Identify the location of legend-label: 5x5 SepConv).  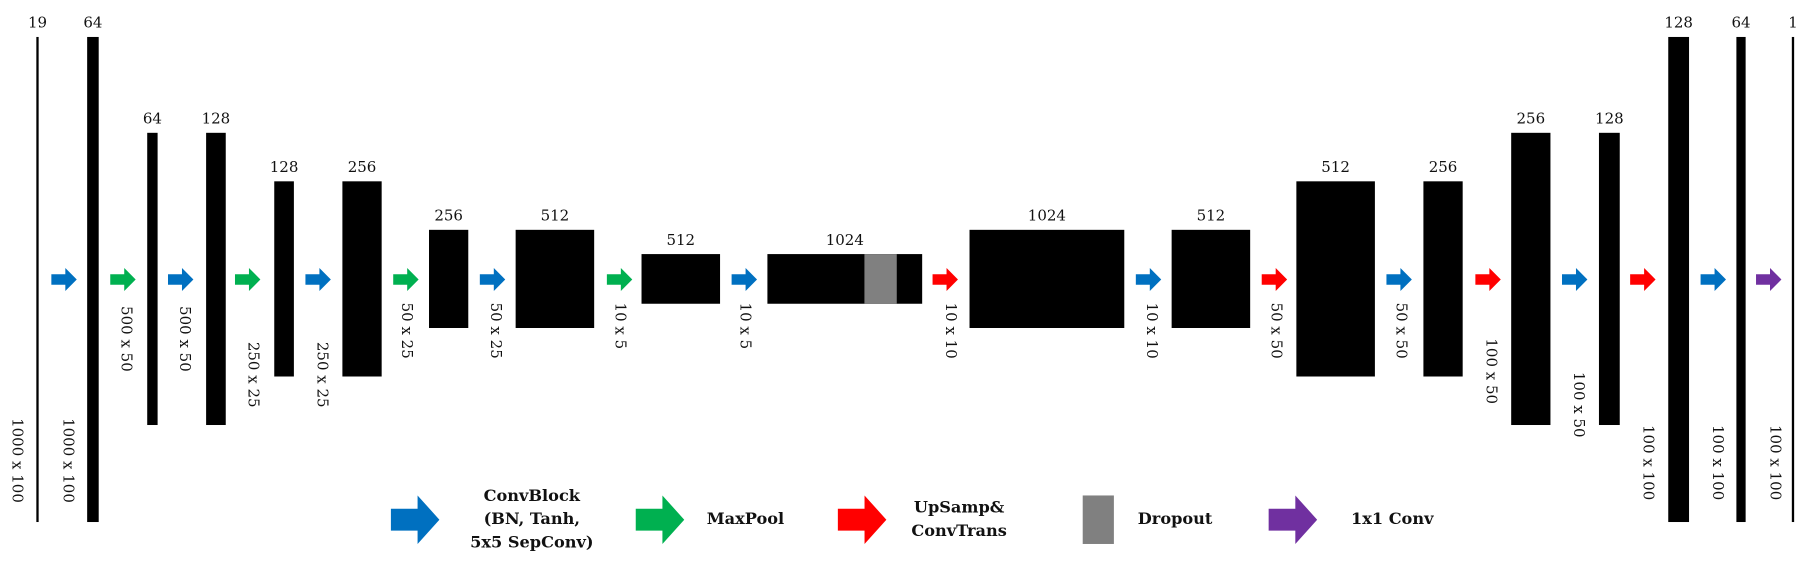
(531, 541).